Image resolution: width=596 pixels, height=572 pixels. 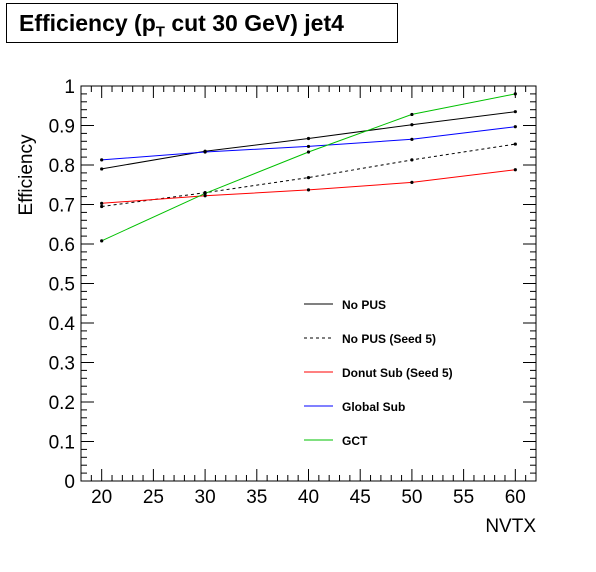 I want to click on chart-title-main: Efficiency (p, so click(x=87, y=23).